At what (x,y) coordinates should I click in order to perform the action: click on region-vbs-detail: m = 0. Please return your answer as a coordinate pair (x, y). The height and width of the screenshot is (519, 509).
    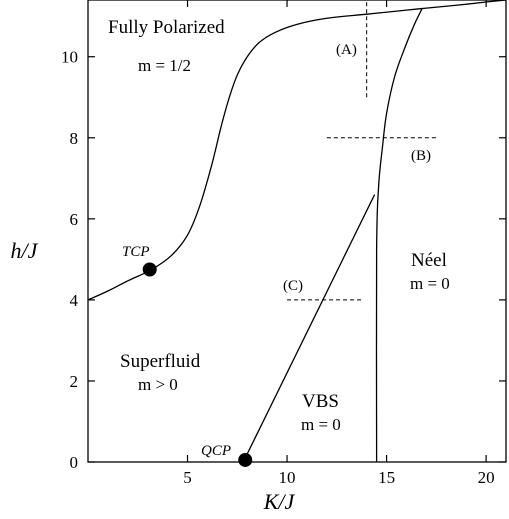
    Looking at the image, I should click on (321, 424).